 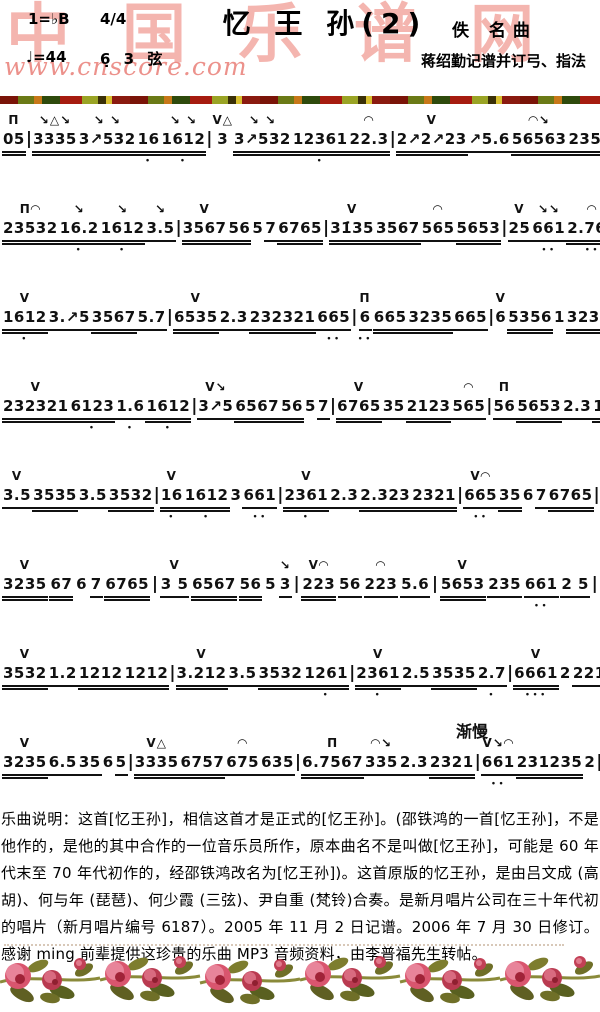 What do you see at coordinates (536, 673) in the screenshot?
I see `note-group: V 6661 ∙∙∙` at bounding box center [536, 673].